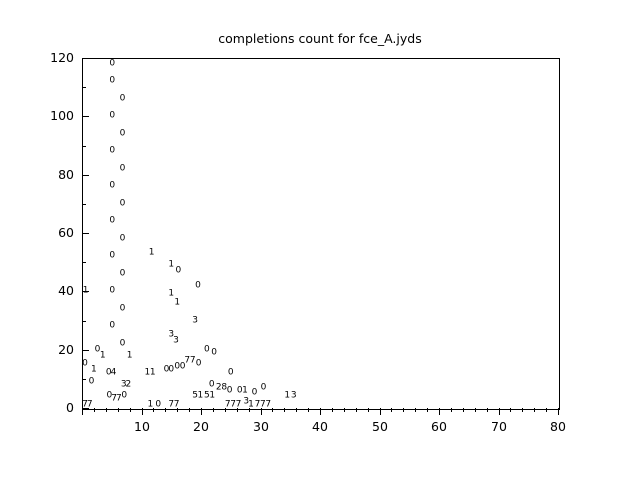 This screenshot has height=480, width=640. What do you see at coordinates (62, 115) in the screenshot?
I see `y-axis-tick-label: 100` at bounding box center [62, 115].